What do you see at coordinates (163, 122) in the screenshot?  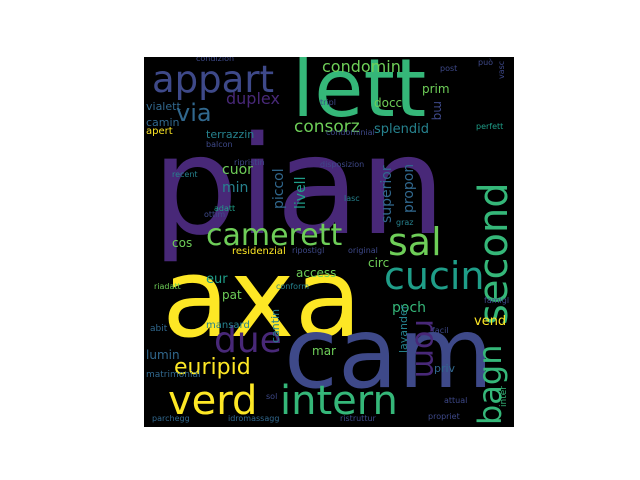 I see `word-camin: camin` at bounding box center [163, 122].